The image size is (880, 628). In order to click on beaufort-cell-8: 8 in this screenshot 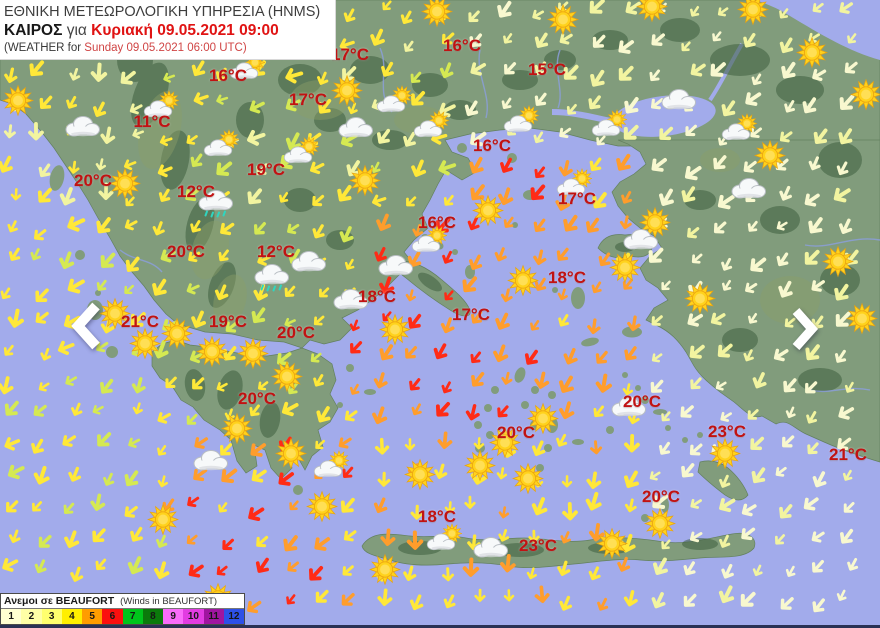, I will do `click(152, 616)`.